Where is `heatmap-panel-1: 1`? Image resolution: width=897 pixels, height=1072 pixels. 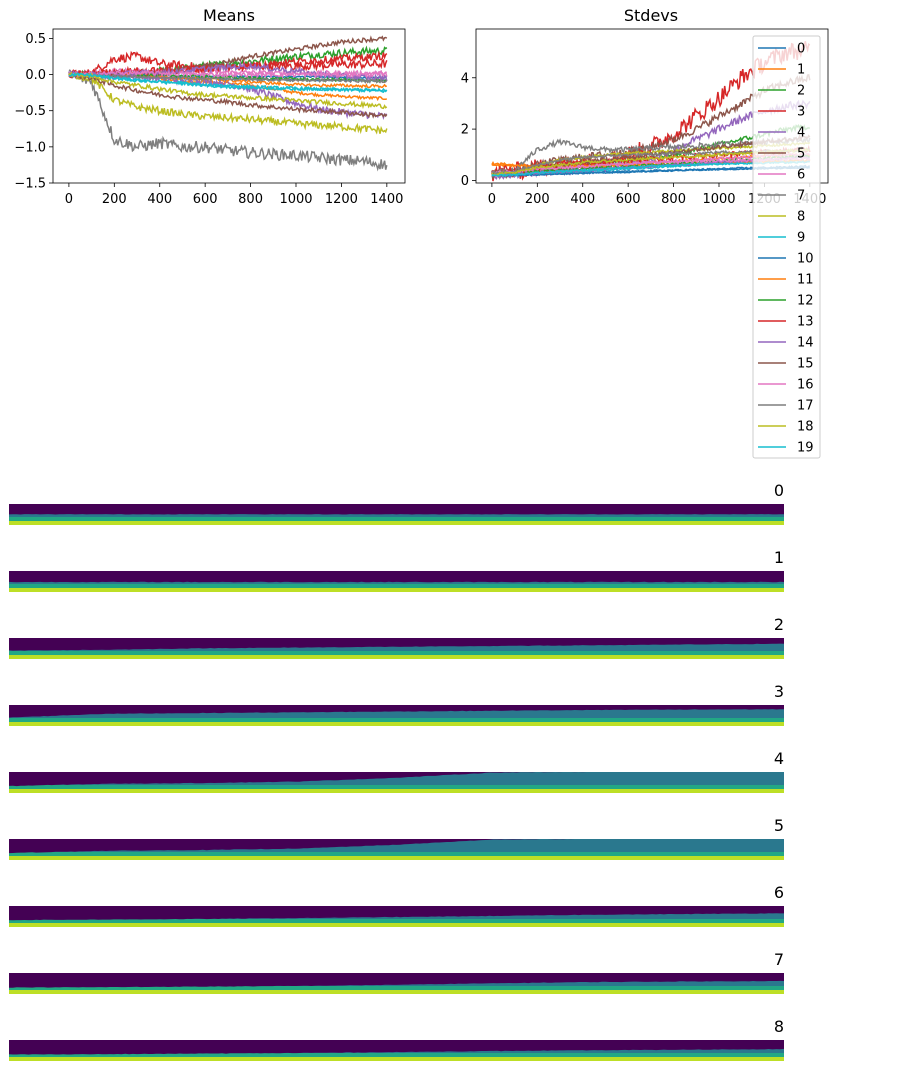 heatmap-panel-1: 1 is located at coordinates (396, 570).